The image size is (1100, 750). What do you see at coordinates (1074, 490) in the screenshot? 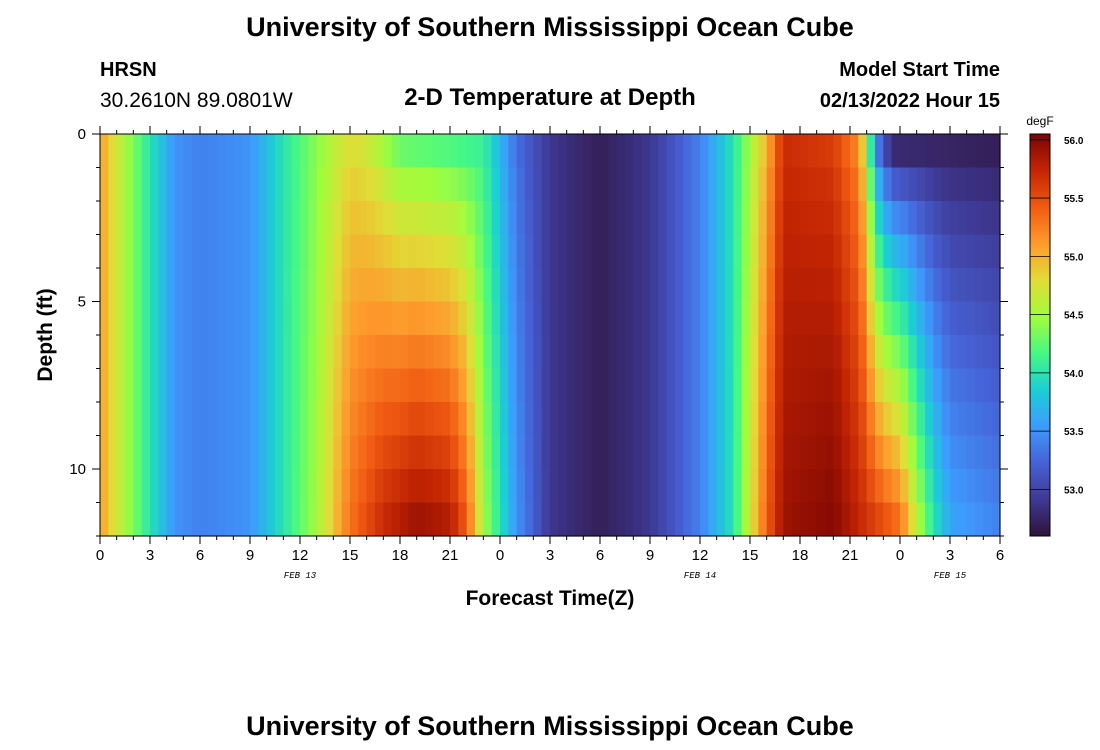
I see `colorbar-tick-label: 53.0` at bounding box center [1074, 490].